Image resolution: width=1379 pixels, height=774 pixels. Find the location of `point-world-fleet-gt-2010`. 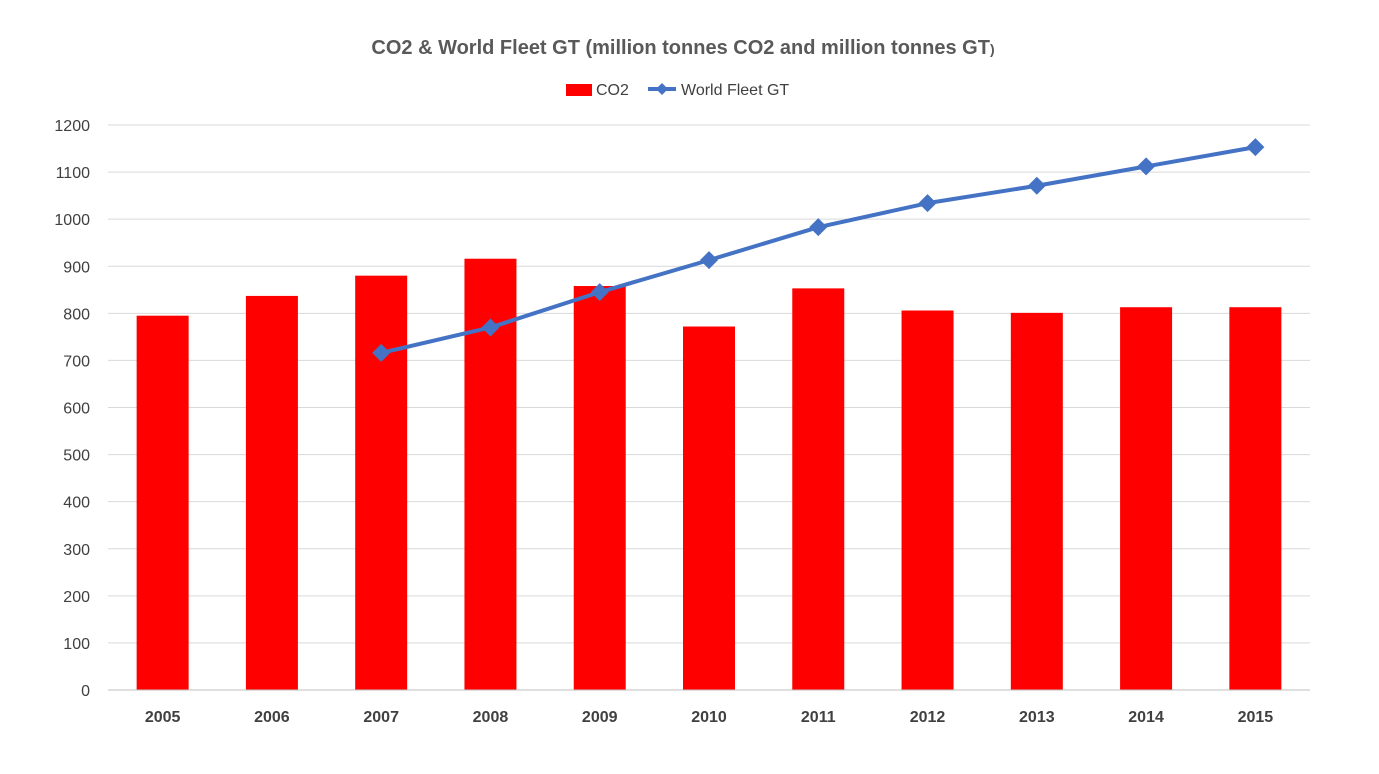

point-world-fleet-gt-2010 is located at coordinates (709, 260).